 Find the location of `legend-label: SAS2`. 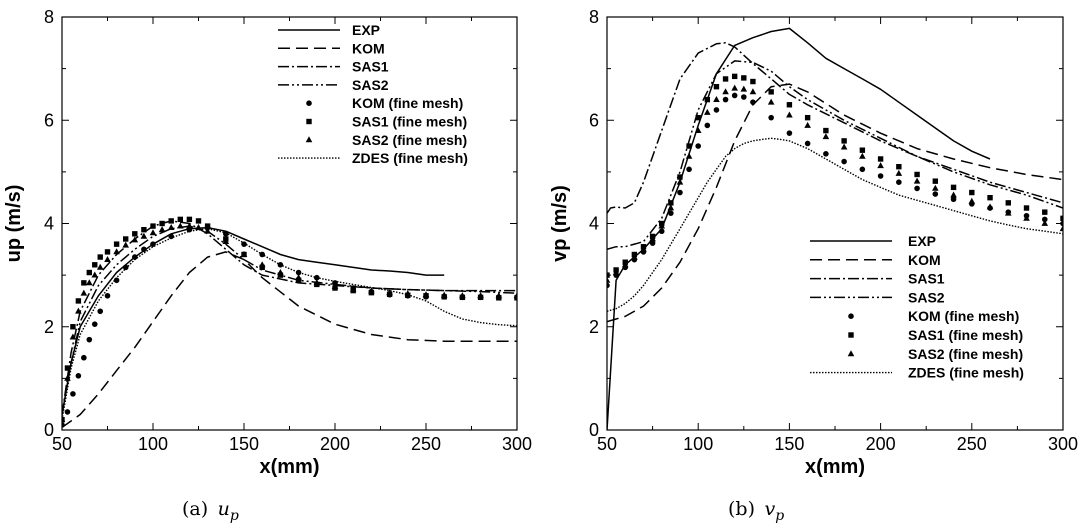

legend-label: SAS2 is located at coordinates (926, 297).